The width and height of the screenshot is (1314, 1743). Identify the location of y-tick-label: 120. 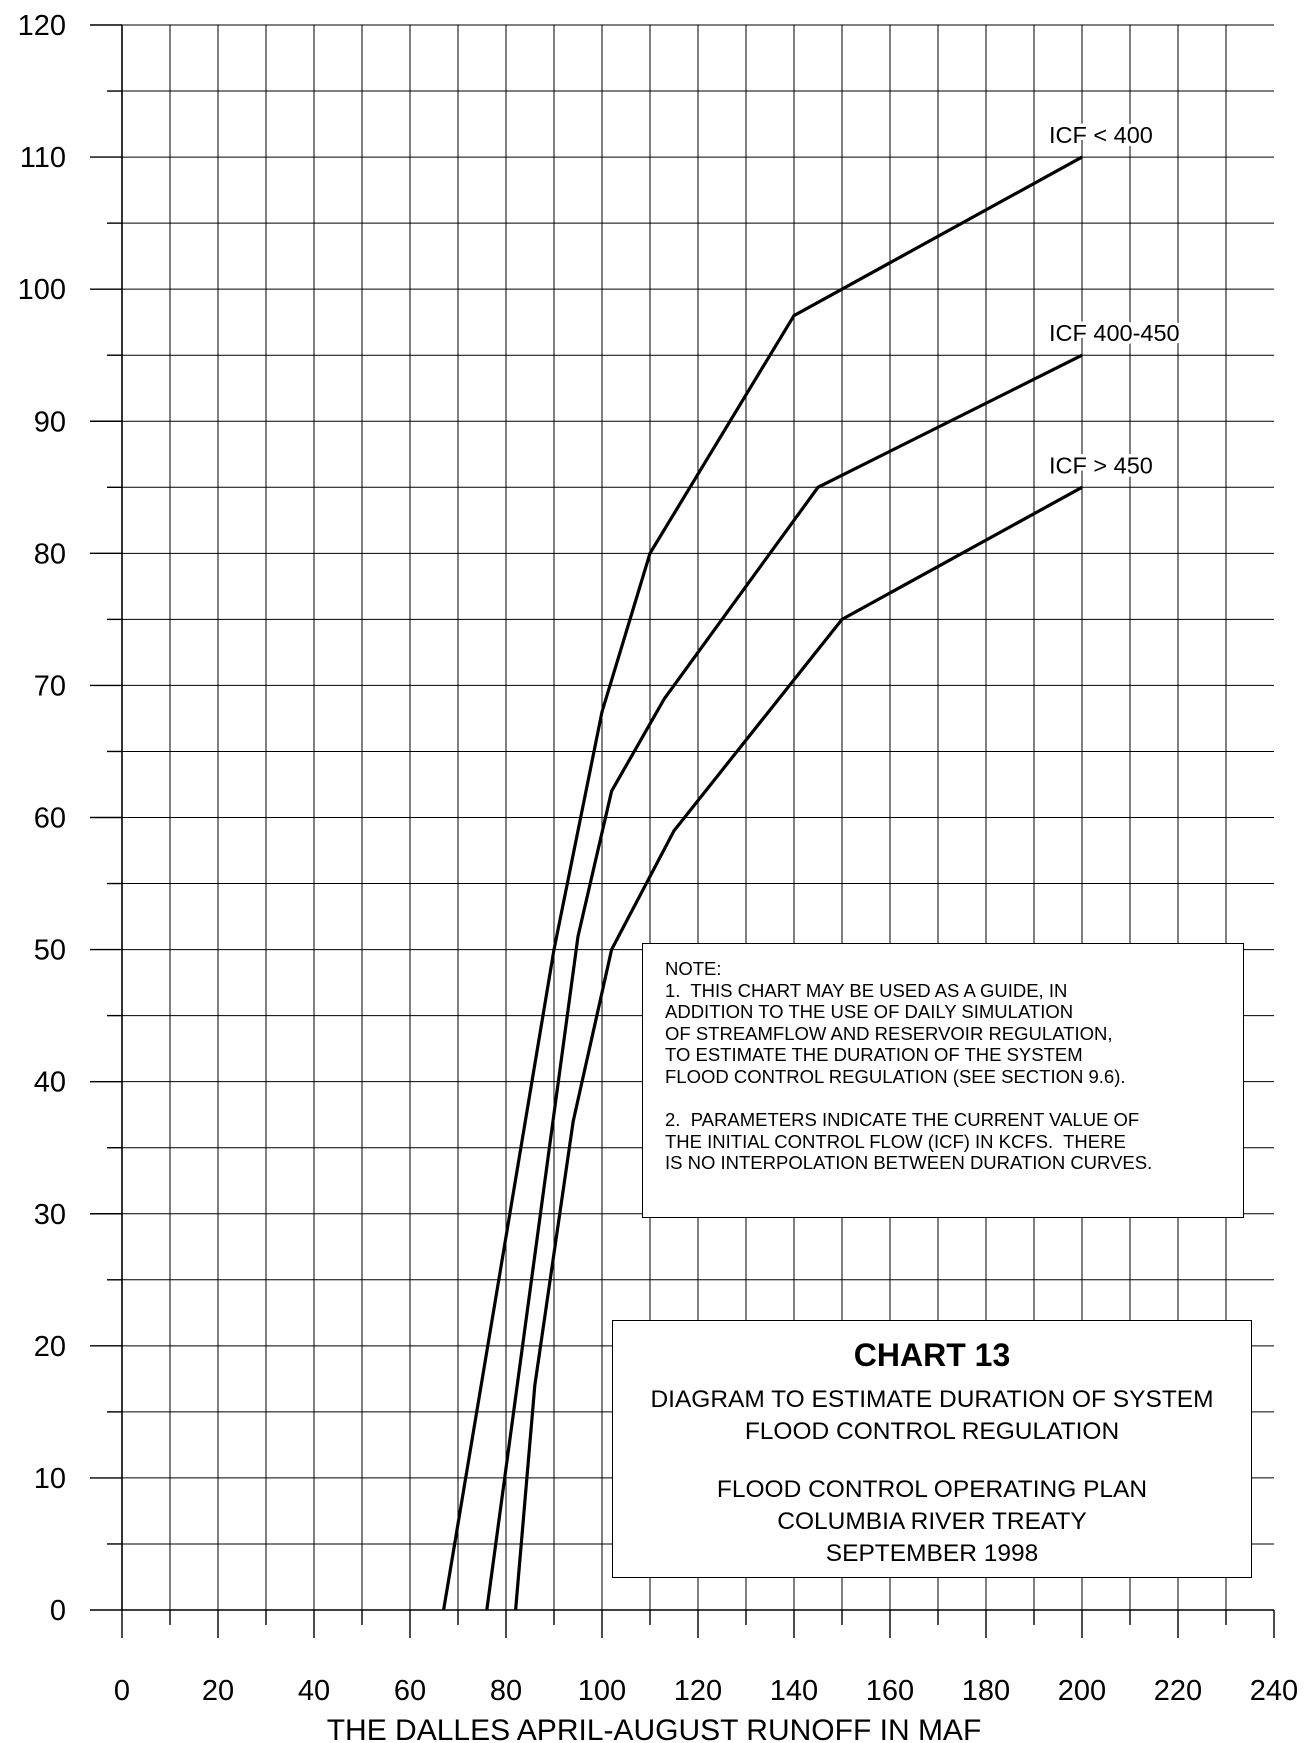
(42, 26).